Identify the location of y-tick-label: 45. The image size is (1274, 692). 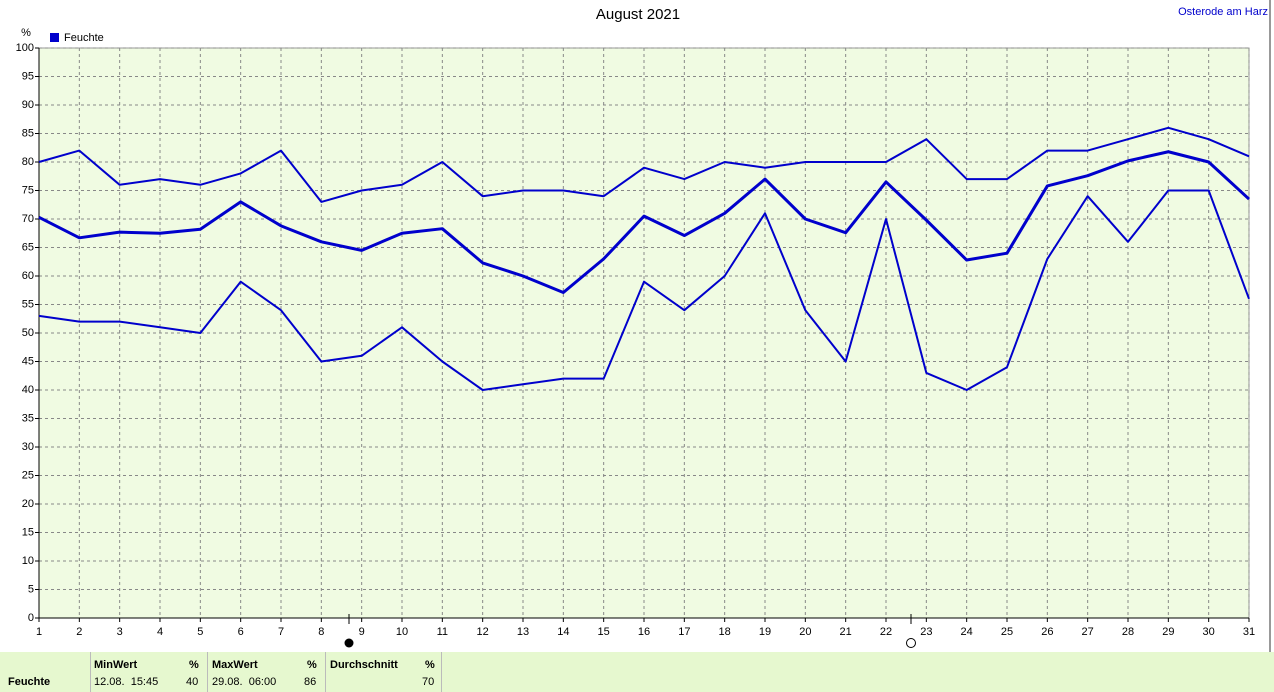
(28, 361).